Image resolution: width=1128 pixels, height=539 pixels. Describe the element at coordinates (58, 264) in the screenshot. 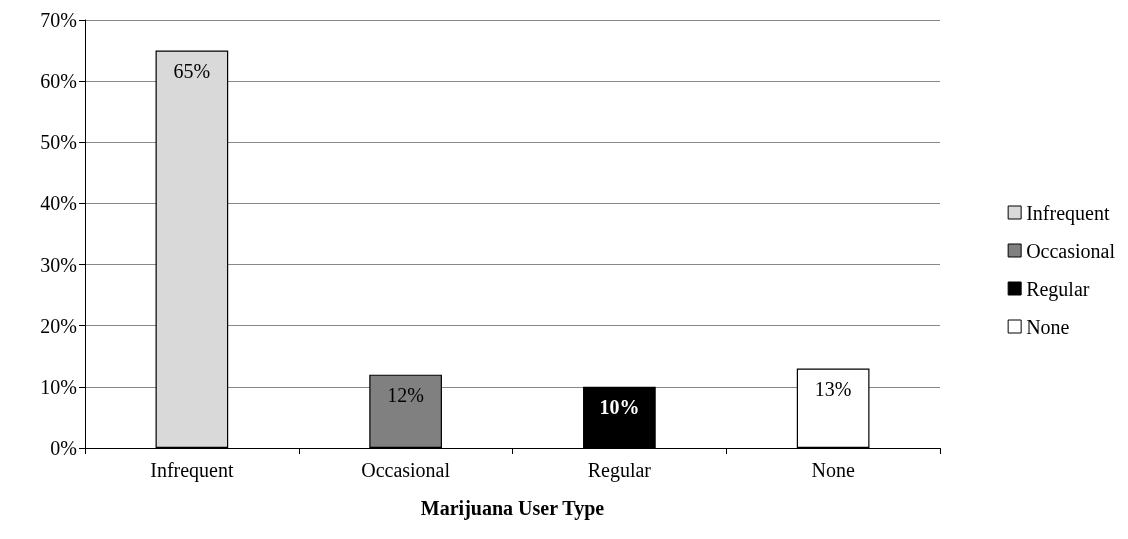

I see `y-tick-label: 30%` at that location.